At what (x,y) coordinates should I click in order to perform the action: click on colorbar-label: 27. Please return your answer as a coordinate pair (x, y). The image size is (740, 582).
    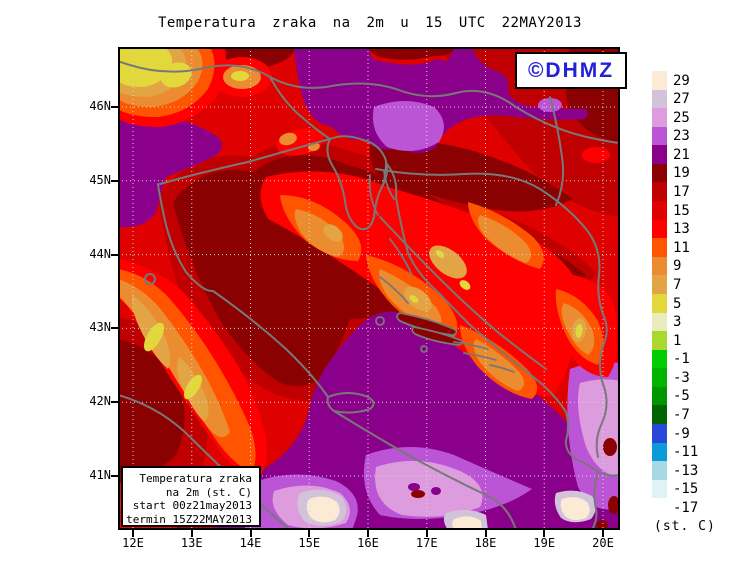
    Looking at the image, I should click on (681, 99).